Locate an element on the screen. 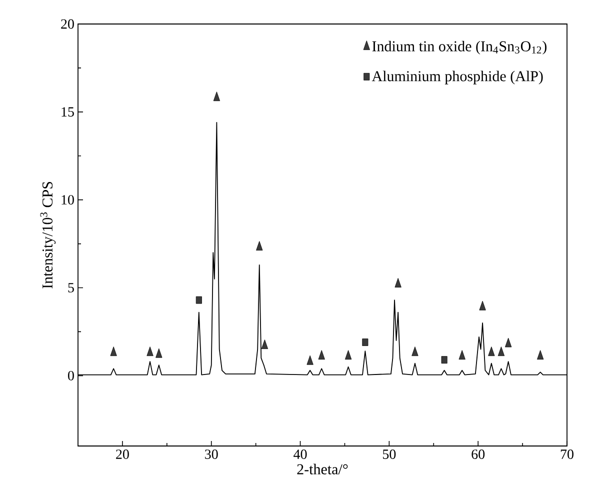 The width and height of the screenshot is (607, 486). y-axis-title: Intensity/10$^{3}$ CPS is located at coordinates (48, 235).